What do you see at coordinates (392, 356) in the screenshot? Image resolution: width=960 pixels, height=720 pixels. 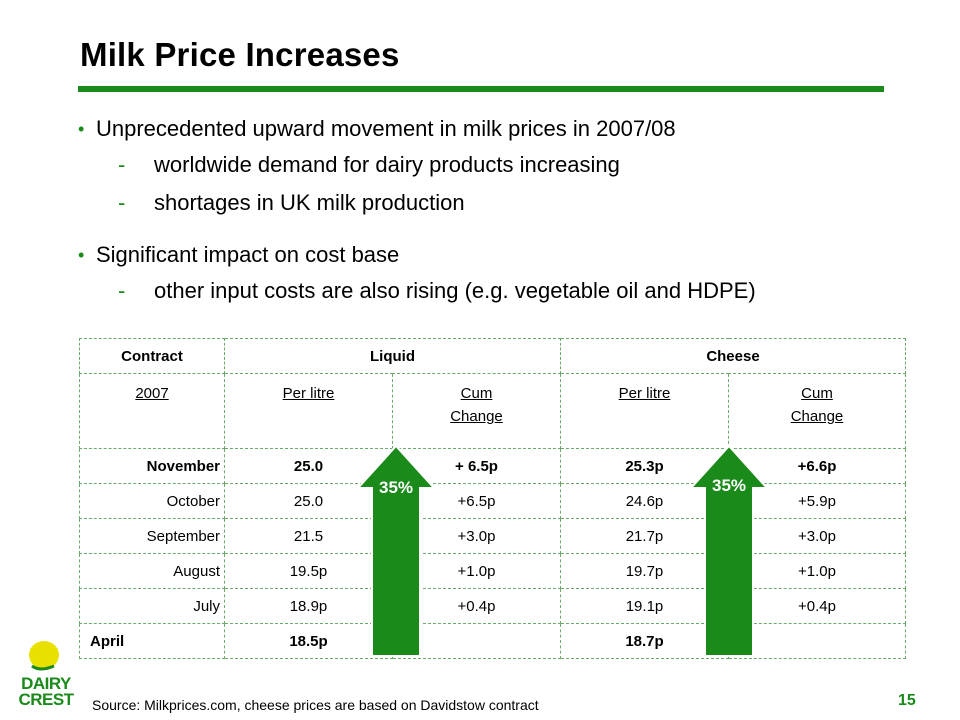 I see `header-liquid: Liquid` at bounding box center [392, 356].